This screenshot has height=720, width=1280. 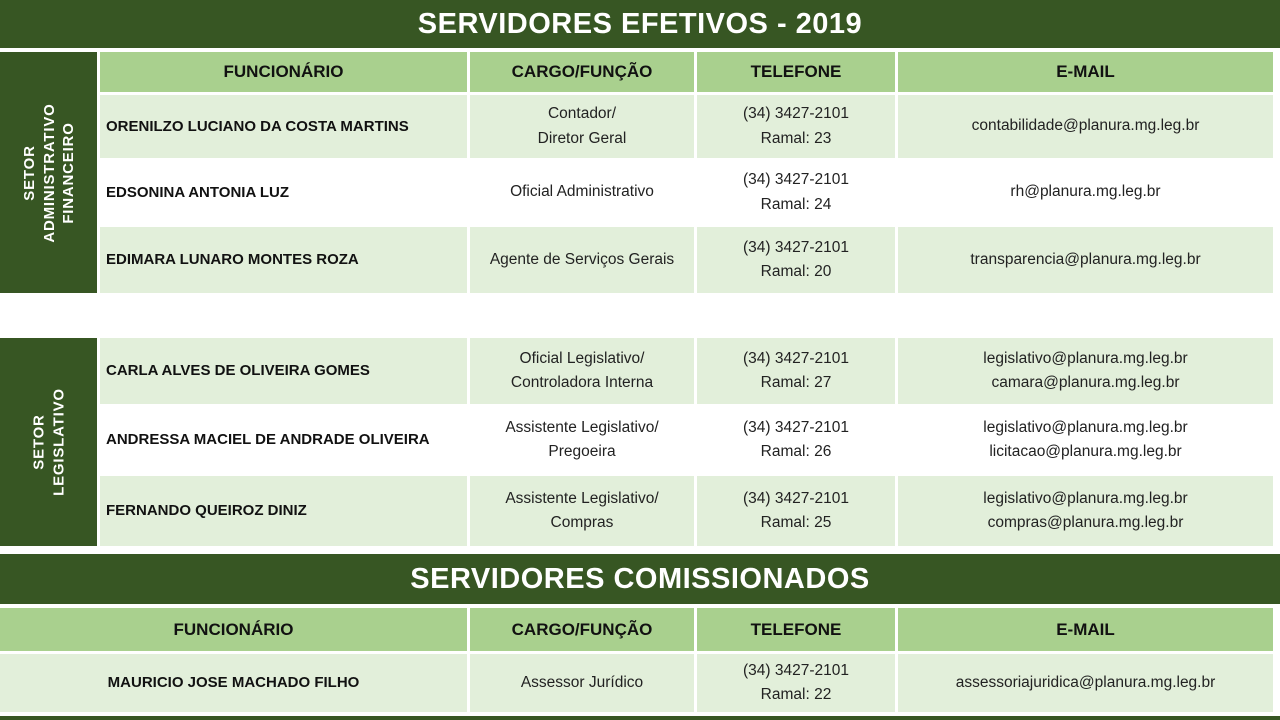 What do you see at coordinates (1085, 382) in the screenshot?
I see `email-address: camara@planura.mg.leg.br` at bounding box center [1085, 382].